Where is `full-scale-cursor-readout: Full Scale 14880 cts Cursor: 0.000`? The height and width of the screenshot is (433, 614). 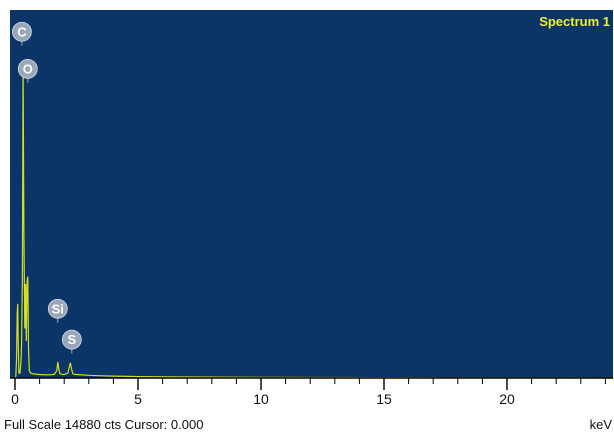 full-scale-cursor-readout: Full Scale 14880 cts Cursor: 0.000 is located at coordinates (103, 424).